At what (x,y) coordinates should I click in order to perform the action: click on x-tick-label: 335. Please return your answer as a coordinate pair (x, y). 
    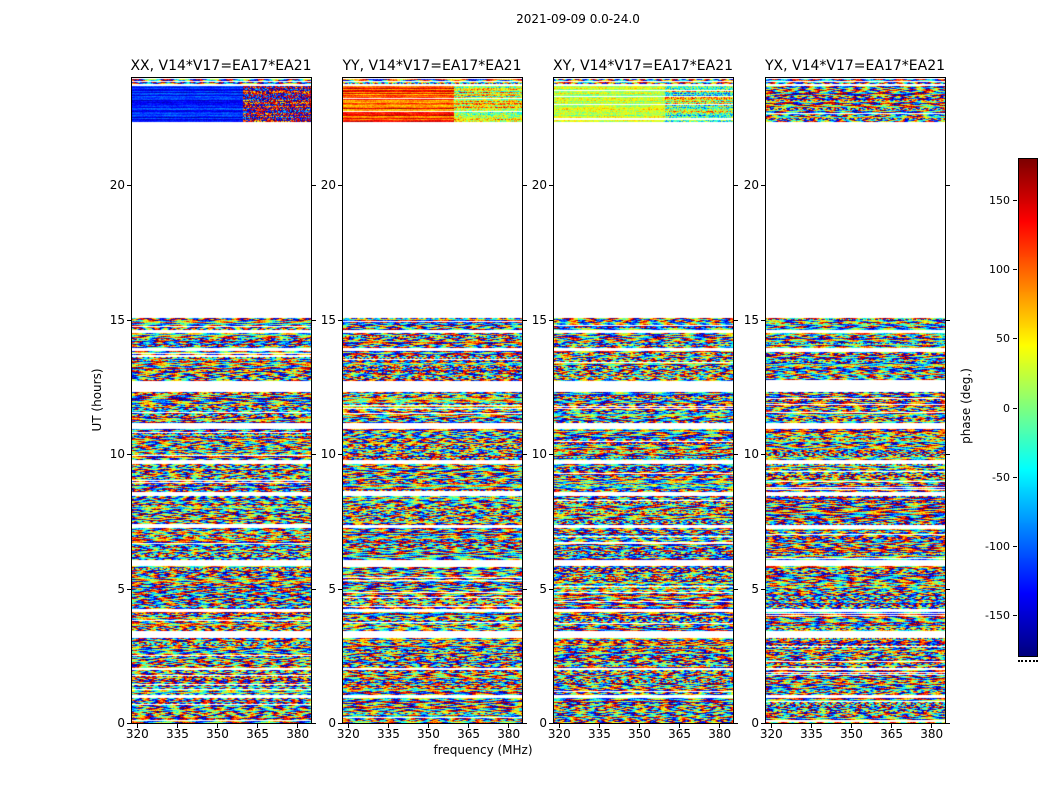
    Looking at the image, I should click on (177, 734).